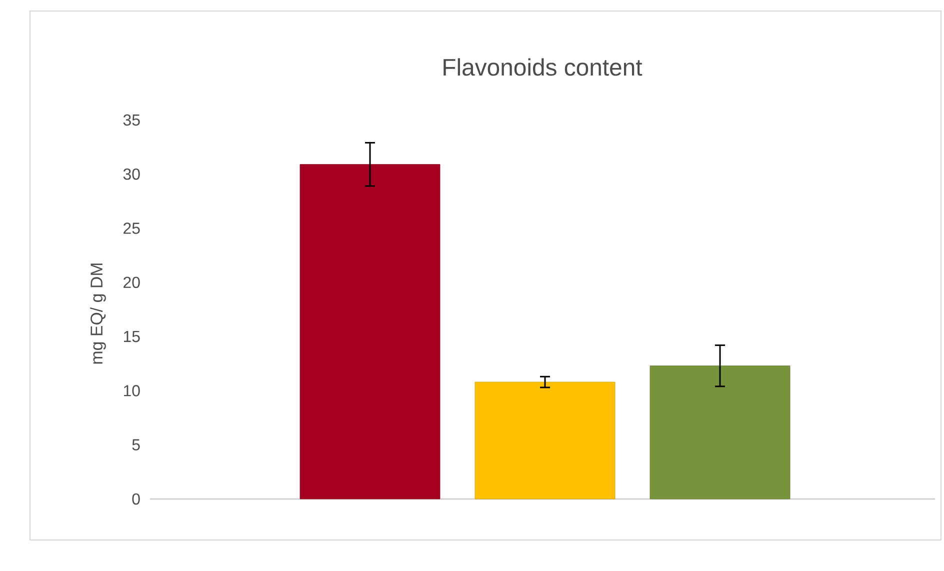  Describe the element at coordinates (136, 499) in the screenshot. I see `y-tick-label: 0` at that location.